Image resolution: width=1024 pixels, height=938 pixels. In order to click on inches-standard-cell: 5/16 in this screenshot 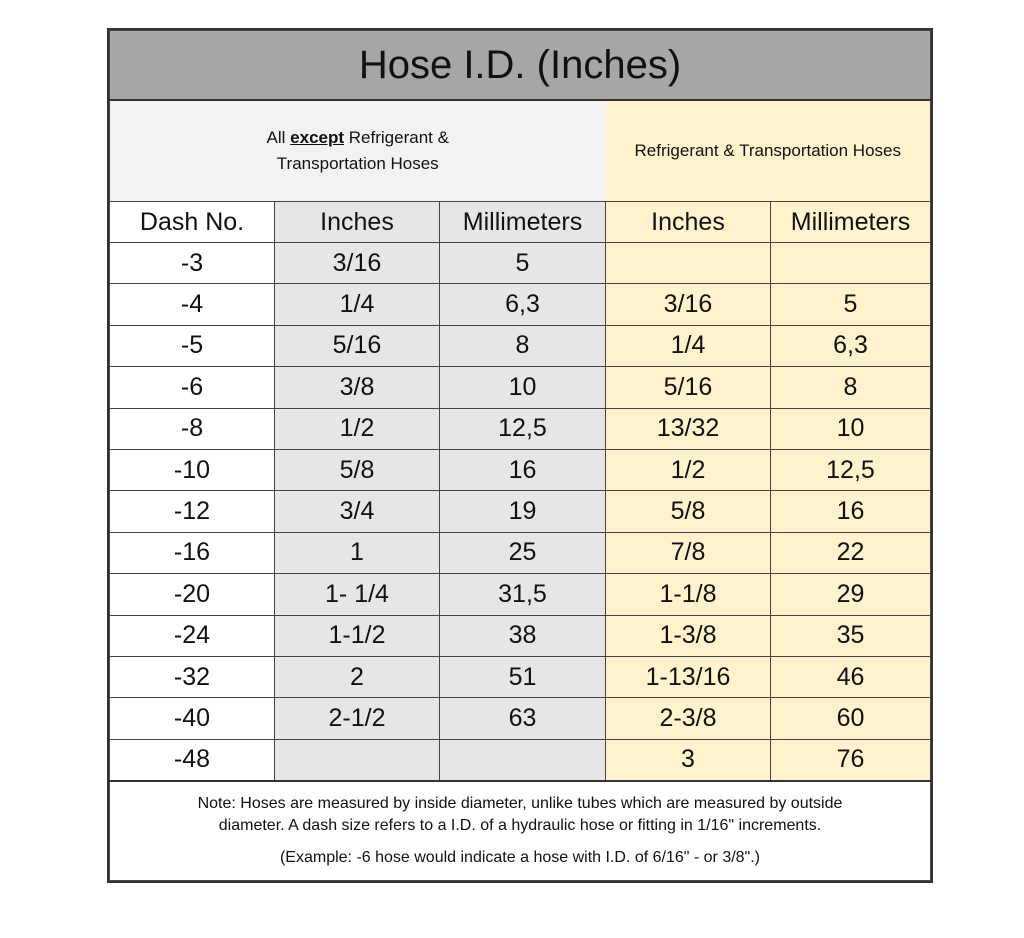, I will do `click(357, 346)`.